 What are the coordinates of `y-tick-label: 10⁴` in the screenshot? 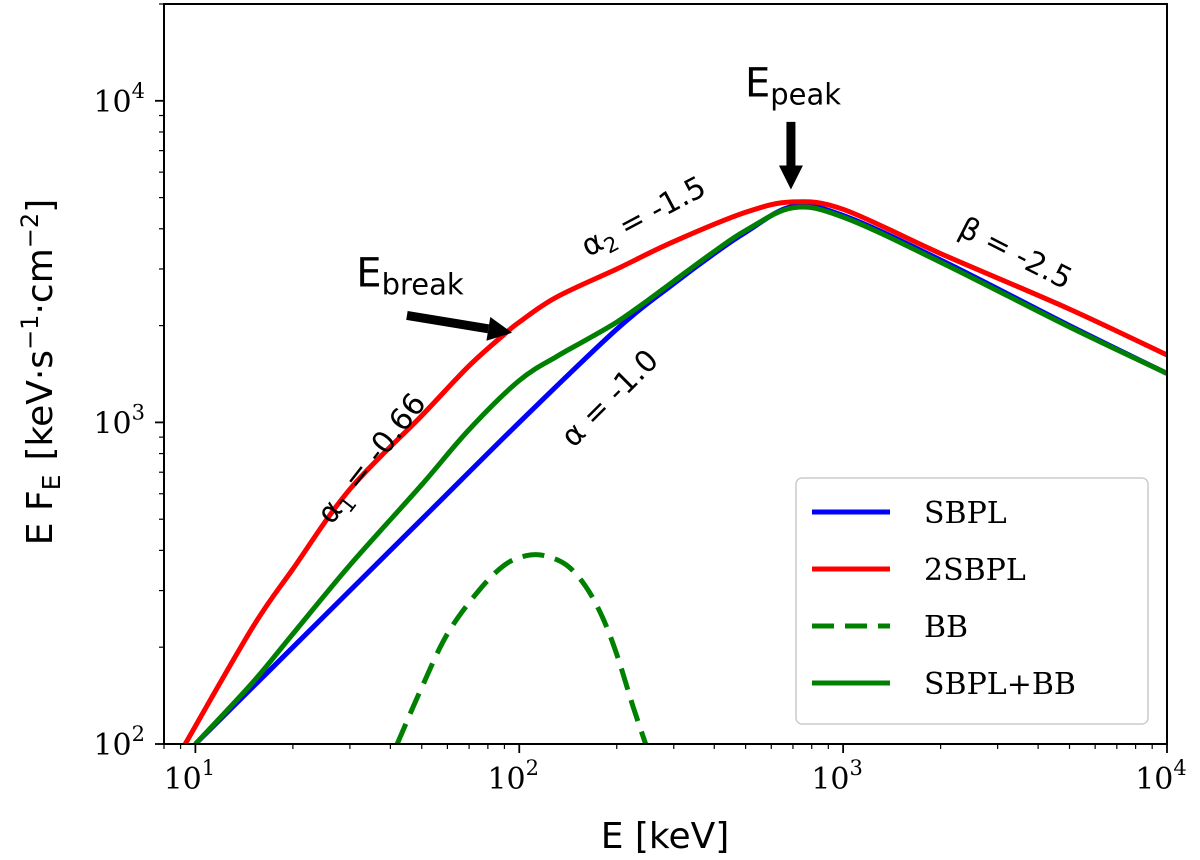 It's located at (119, 99).